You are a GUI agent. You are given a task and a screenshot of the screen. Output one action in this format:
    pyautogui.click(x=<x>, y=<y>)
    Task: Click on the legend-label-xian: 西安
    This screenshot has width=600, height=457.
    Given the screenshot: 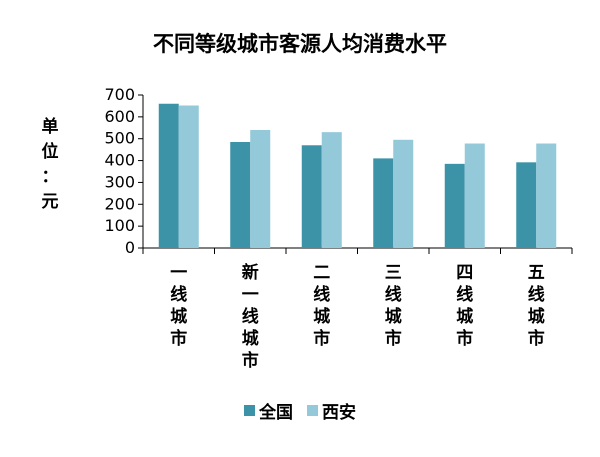 What is the action you would take?
    pyautogui.click(x=339, y=413)
    